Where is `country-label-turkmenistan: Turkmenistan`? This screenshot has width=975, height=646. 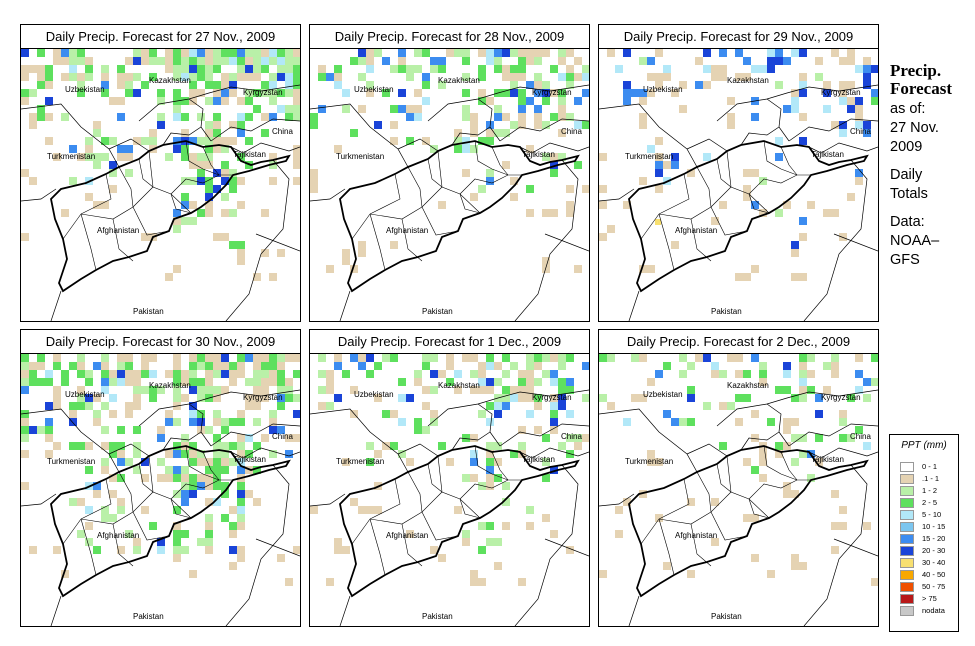
country-label-turkmenistan: Turkmenistan is located at coordinates (360, 156).